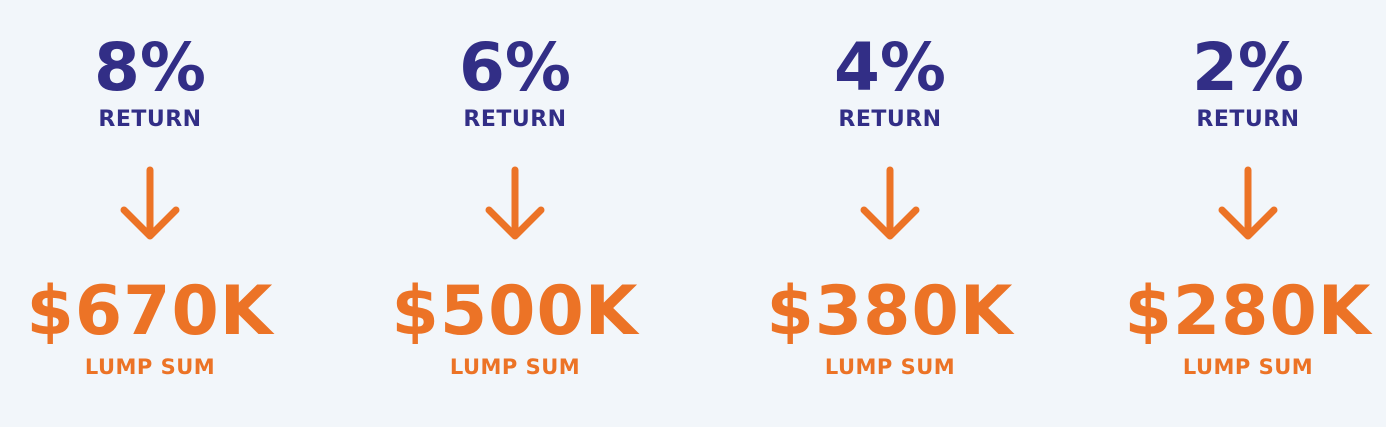  Describe the element at coordinates (515, 311) in the screenshot. I see `lump-sum-amount: $500K` at that location.